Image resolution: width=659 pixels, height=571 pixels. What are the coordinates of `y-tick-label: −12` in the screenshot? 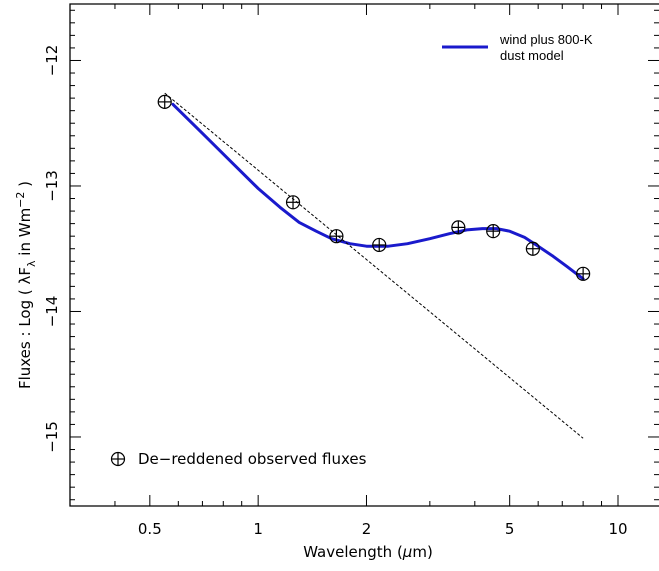 It's located at (52, 61).